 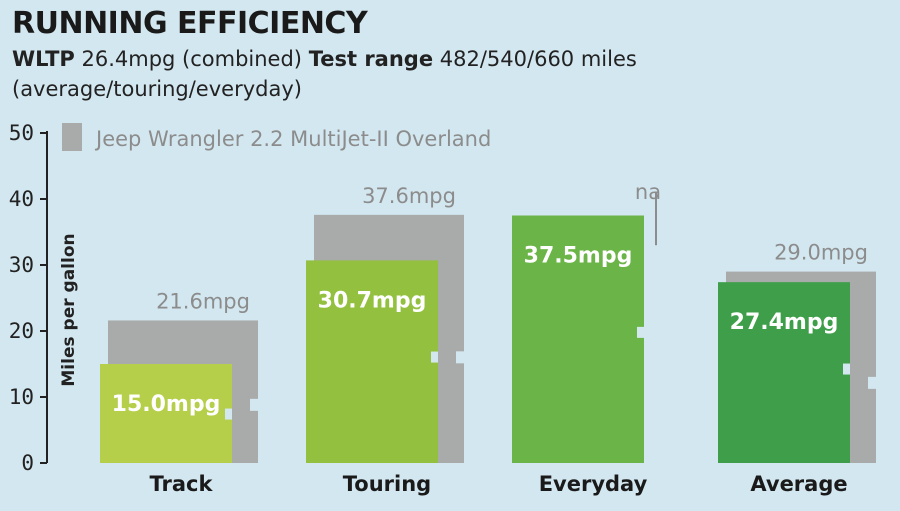 What do you see at coordinates (182, 484) in the screenshot?
I see `category-label: Track` at bounding box center [182, 484].